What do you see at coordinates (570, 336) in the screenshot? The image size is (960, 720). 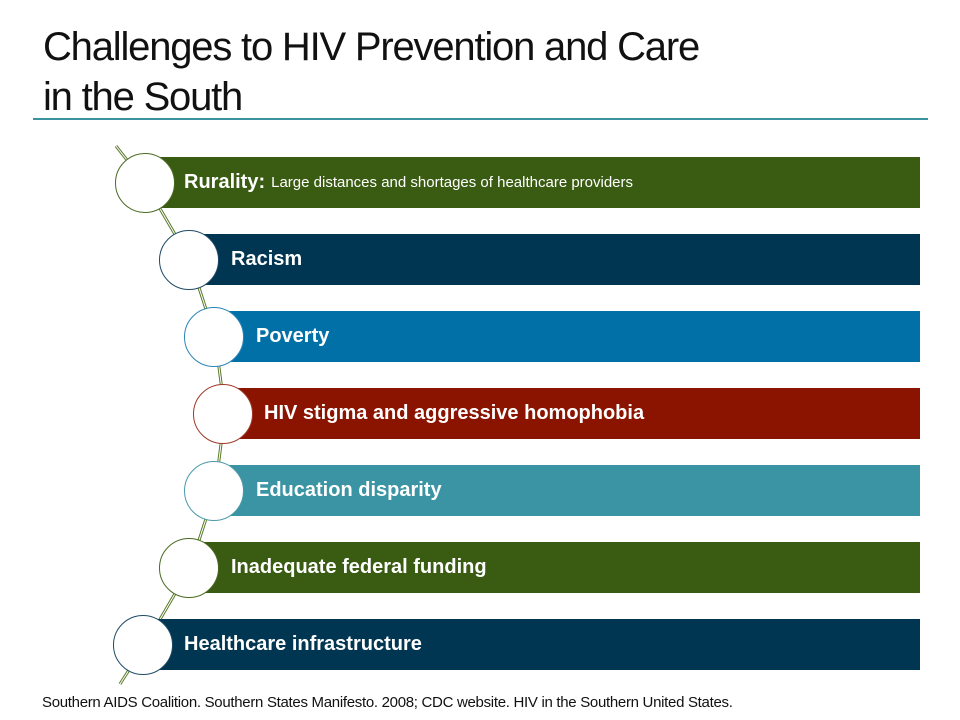 I see `challenge-bar-poverty: Poverty` at bounding box center [570, 336].